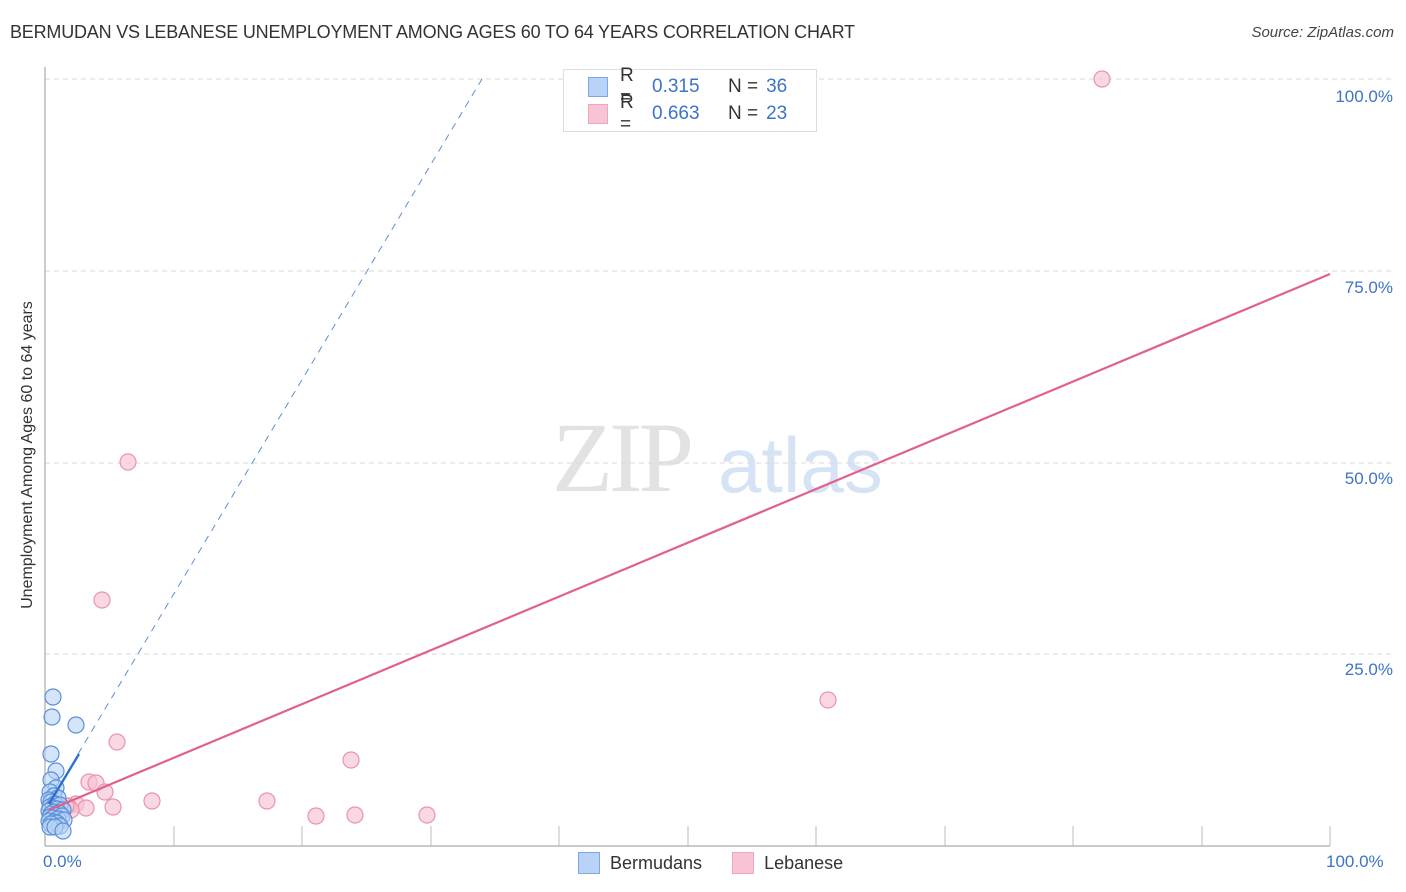 This screenshot has height=892, width=1406. I want to click on r-value: 0.663, so click(676, 113).